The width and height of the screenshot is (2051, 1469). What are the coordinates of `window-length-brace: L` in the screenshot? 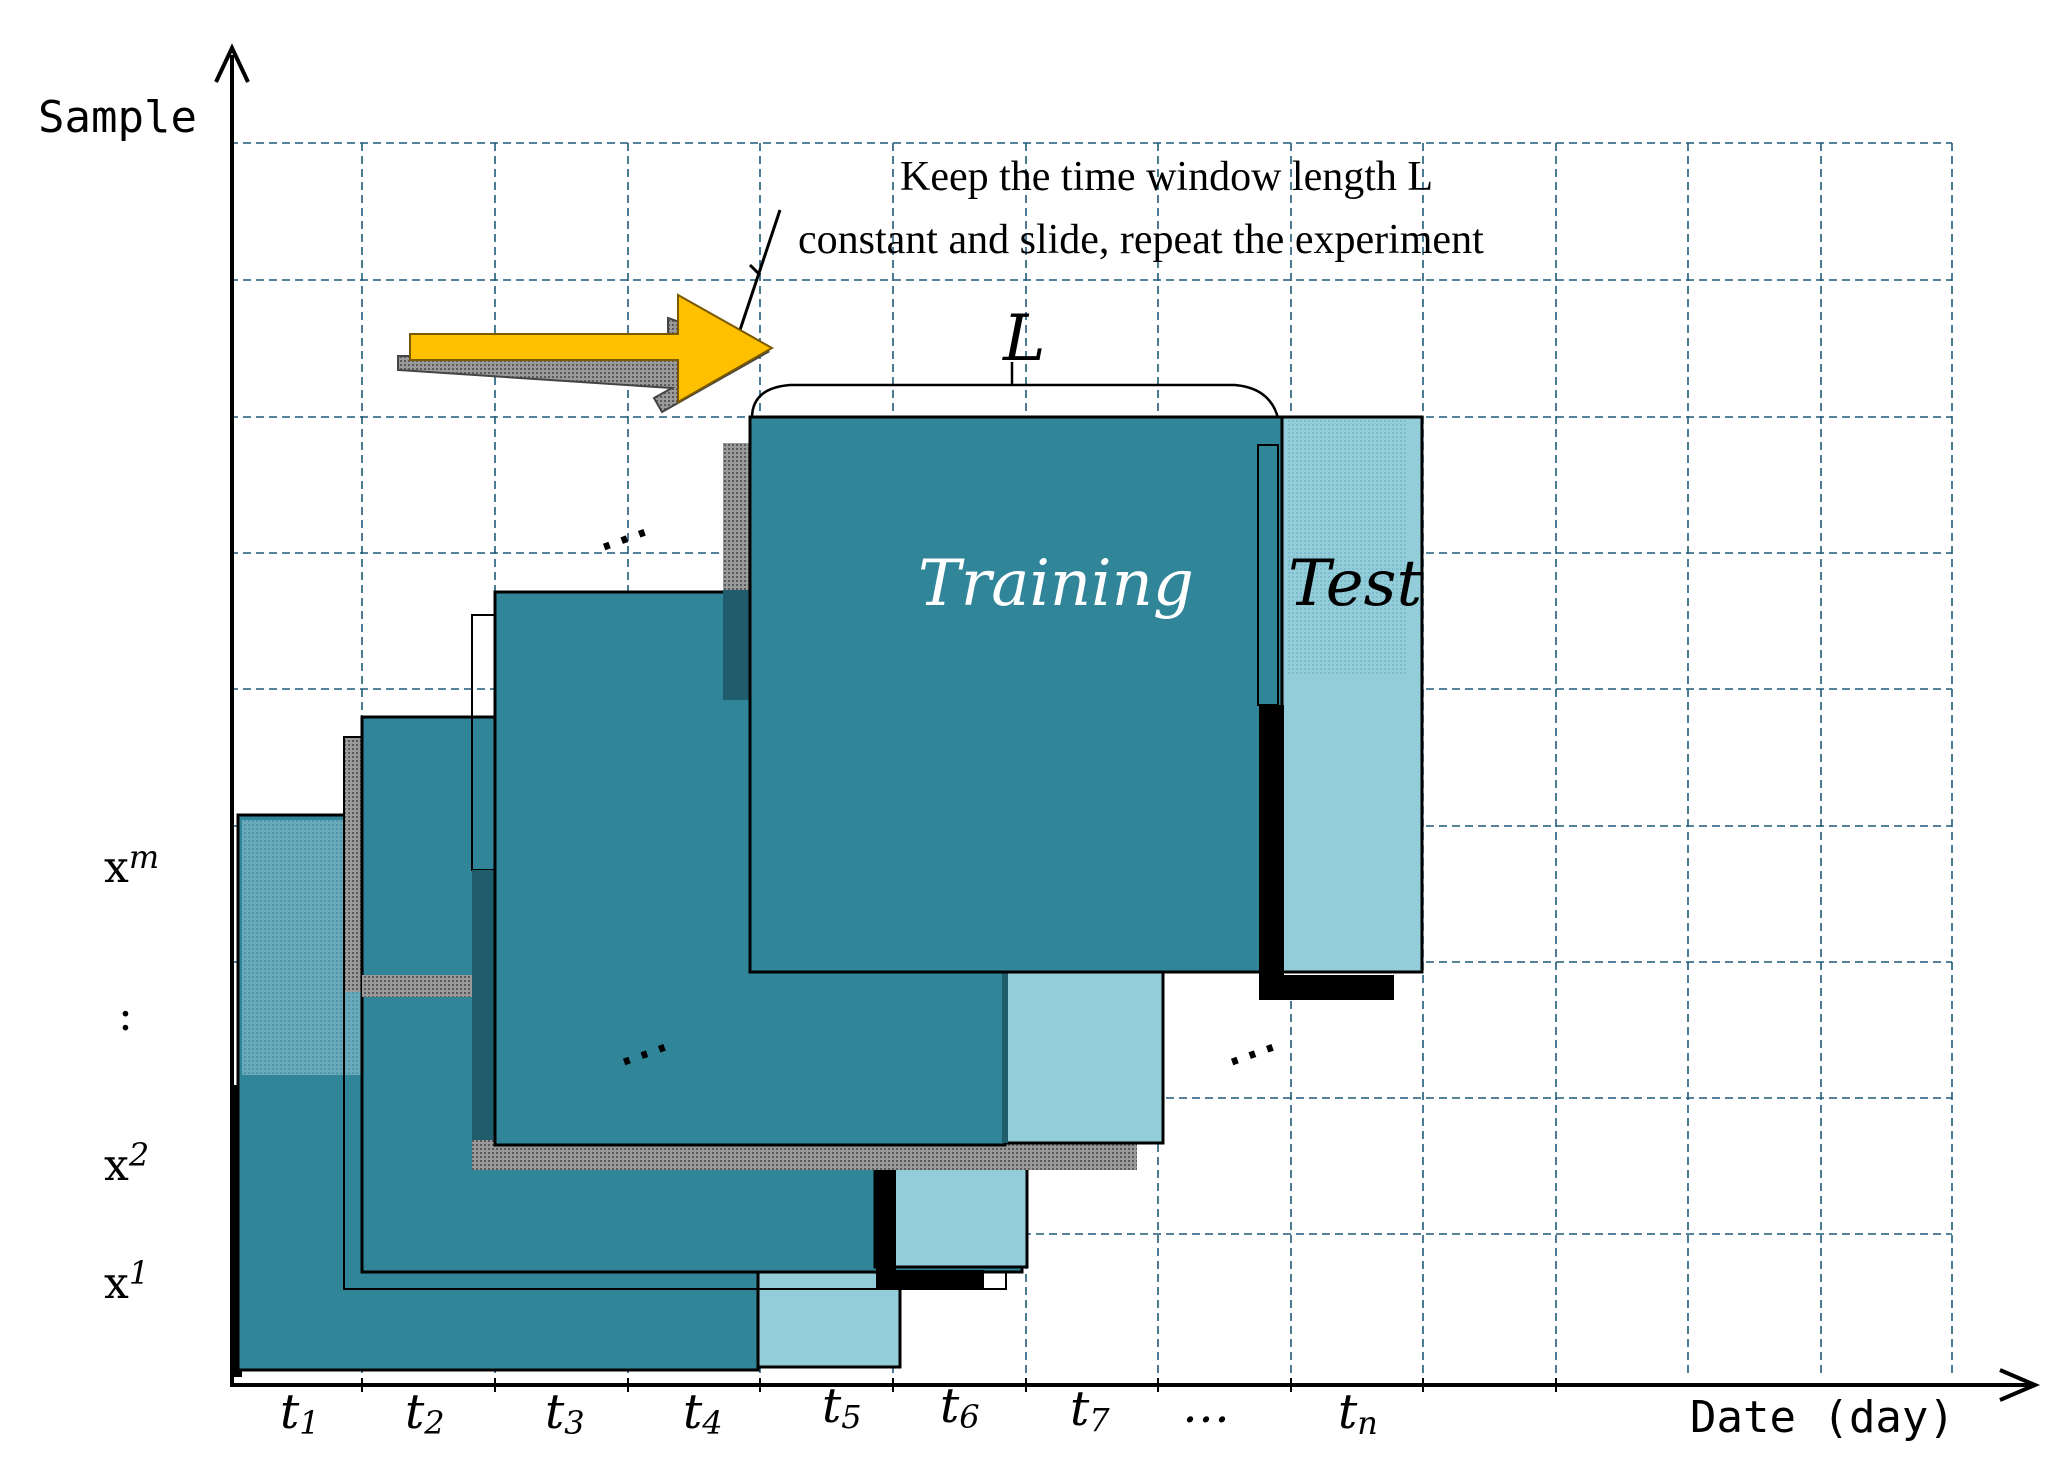 It's located at (1015, 360).